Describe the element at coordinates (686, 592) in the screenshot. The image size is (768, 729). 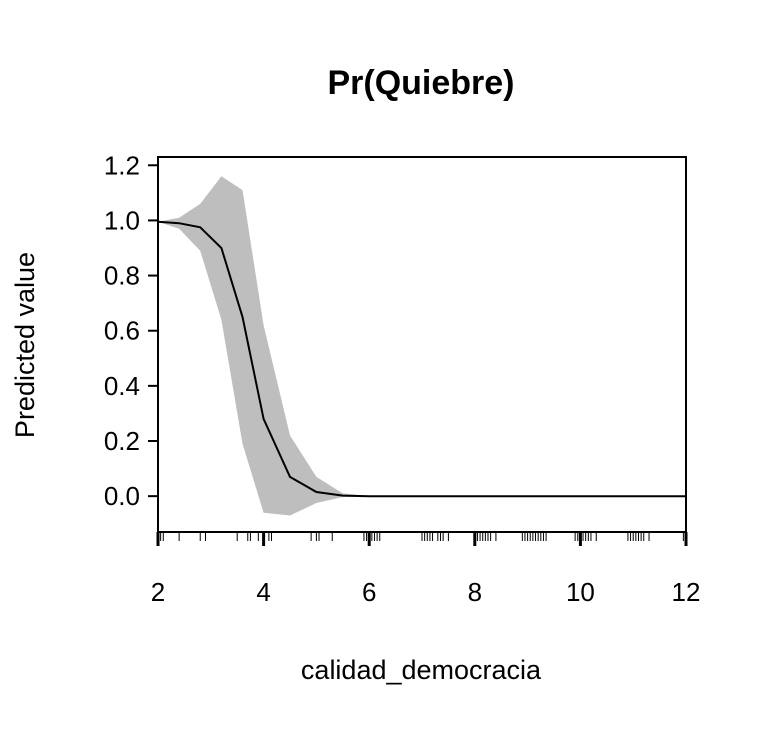
I see `x-tick-label: 12` at that location.